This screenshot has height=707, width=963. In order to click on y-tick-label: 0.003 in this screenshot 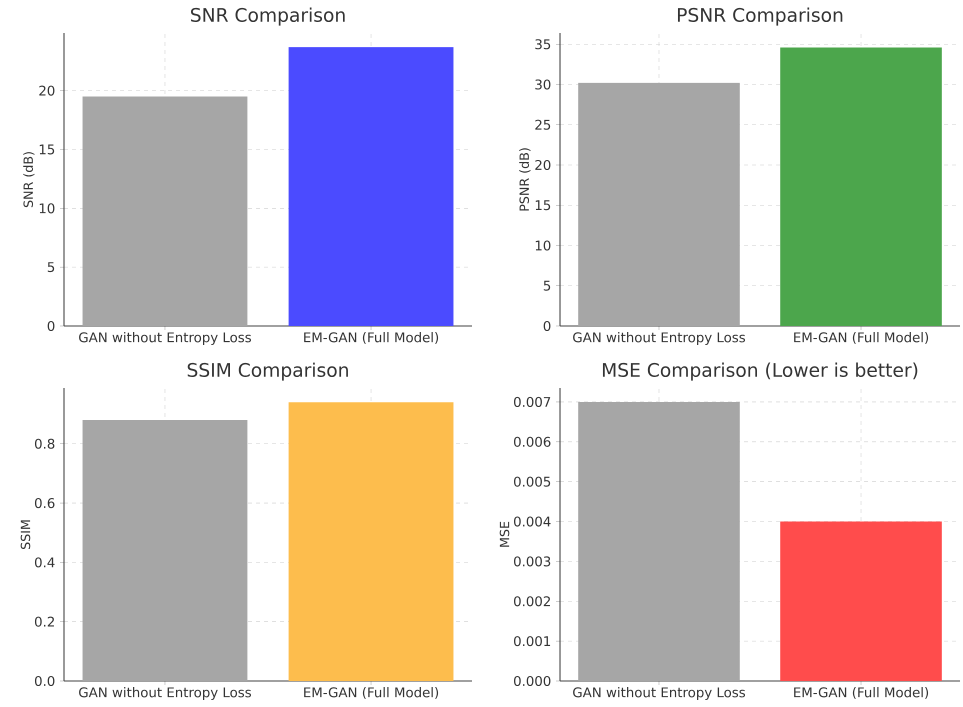, I will do `click(532, 561)`.